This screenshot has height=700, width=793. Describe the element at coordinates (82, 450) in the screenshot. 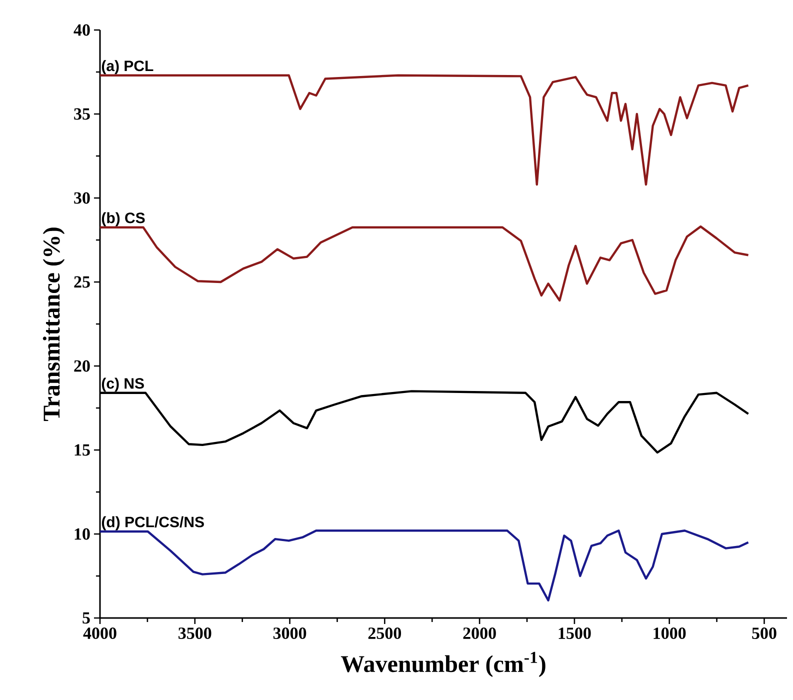

I see `y-tick-label: 15` at that location.